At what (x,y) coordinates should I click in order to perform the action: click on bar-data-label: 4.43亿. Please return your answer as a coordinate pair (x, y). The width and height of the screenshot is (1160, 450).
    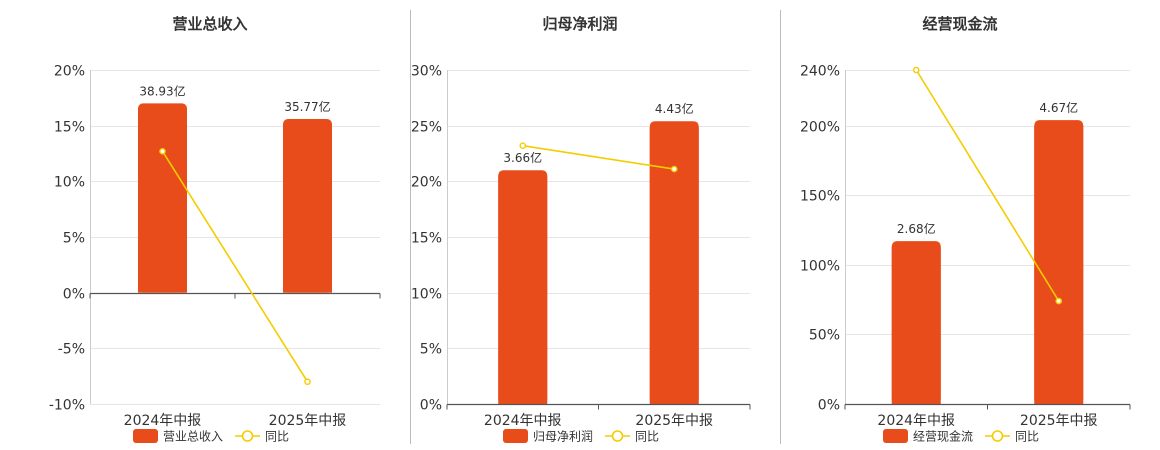
    Looking at the image, I should click on (674, 108).